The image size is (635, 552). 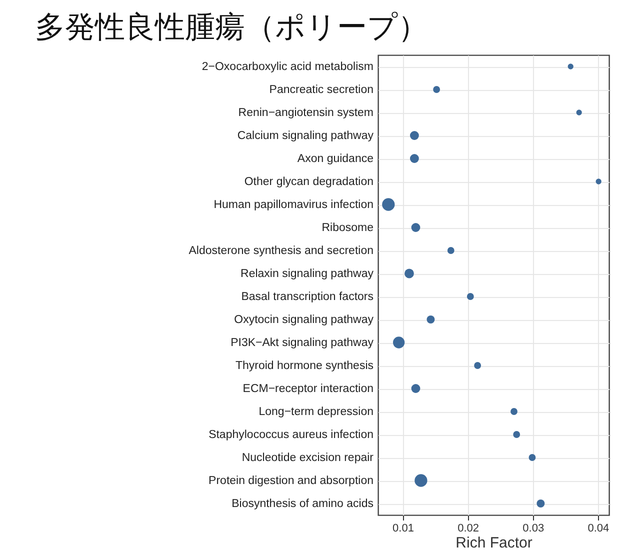 I want to click on y-tick-label: Calcium signaling pathway, so click(x=305, y=136).